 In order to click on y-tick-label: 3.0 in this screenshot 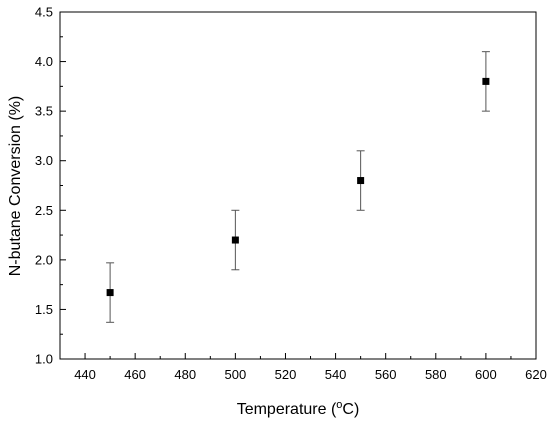, I will do `click(44, 160)`.